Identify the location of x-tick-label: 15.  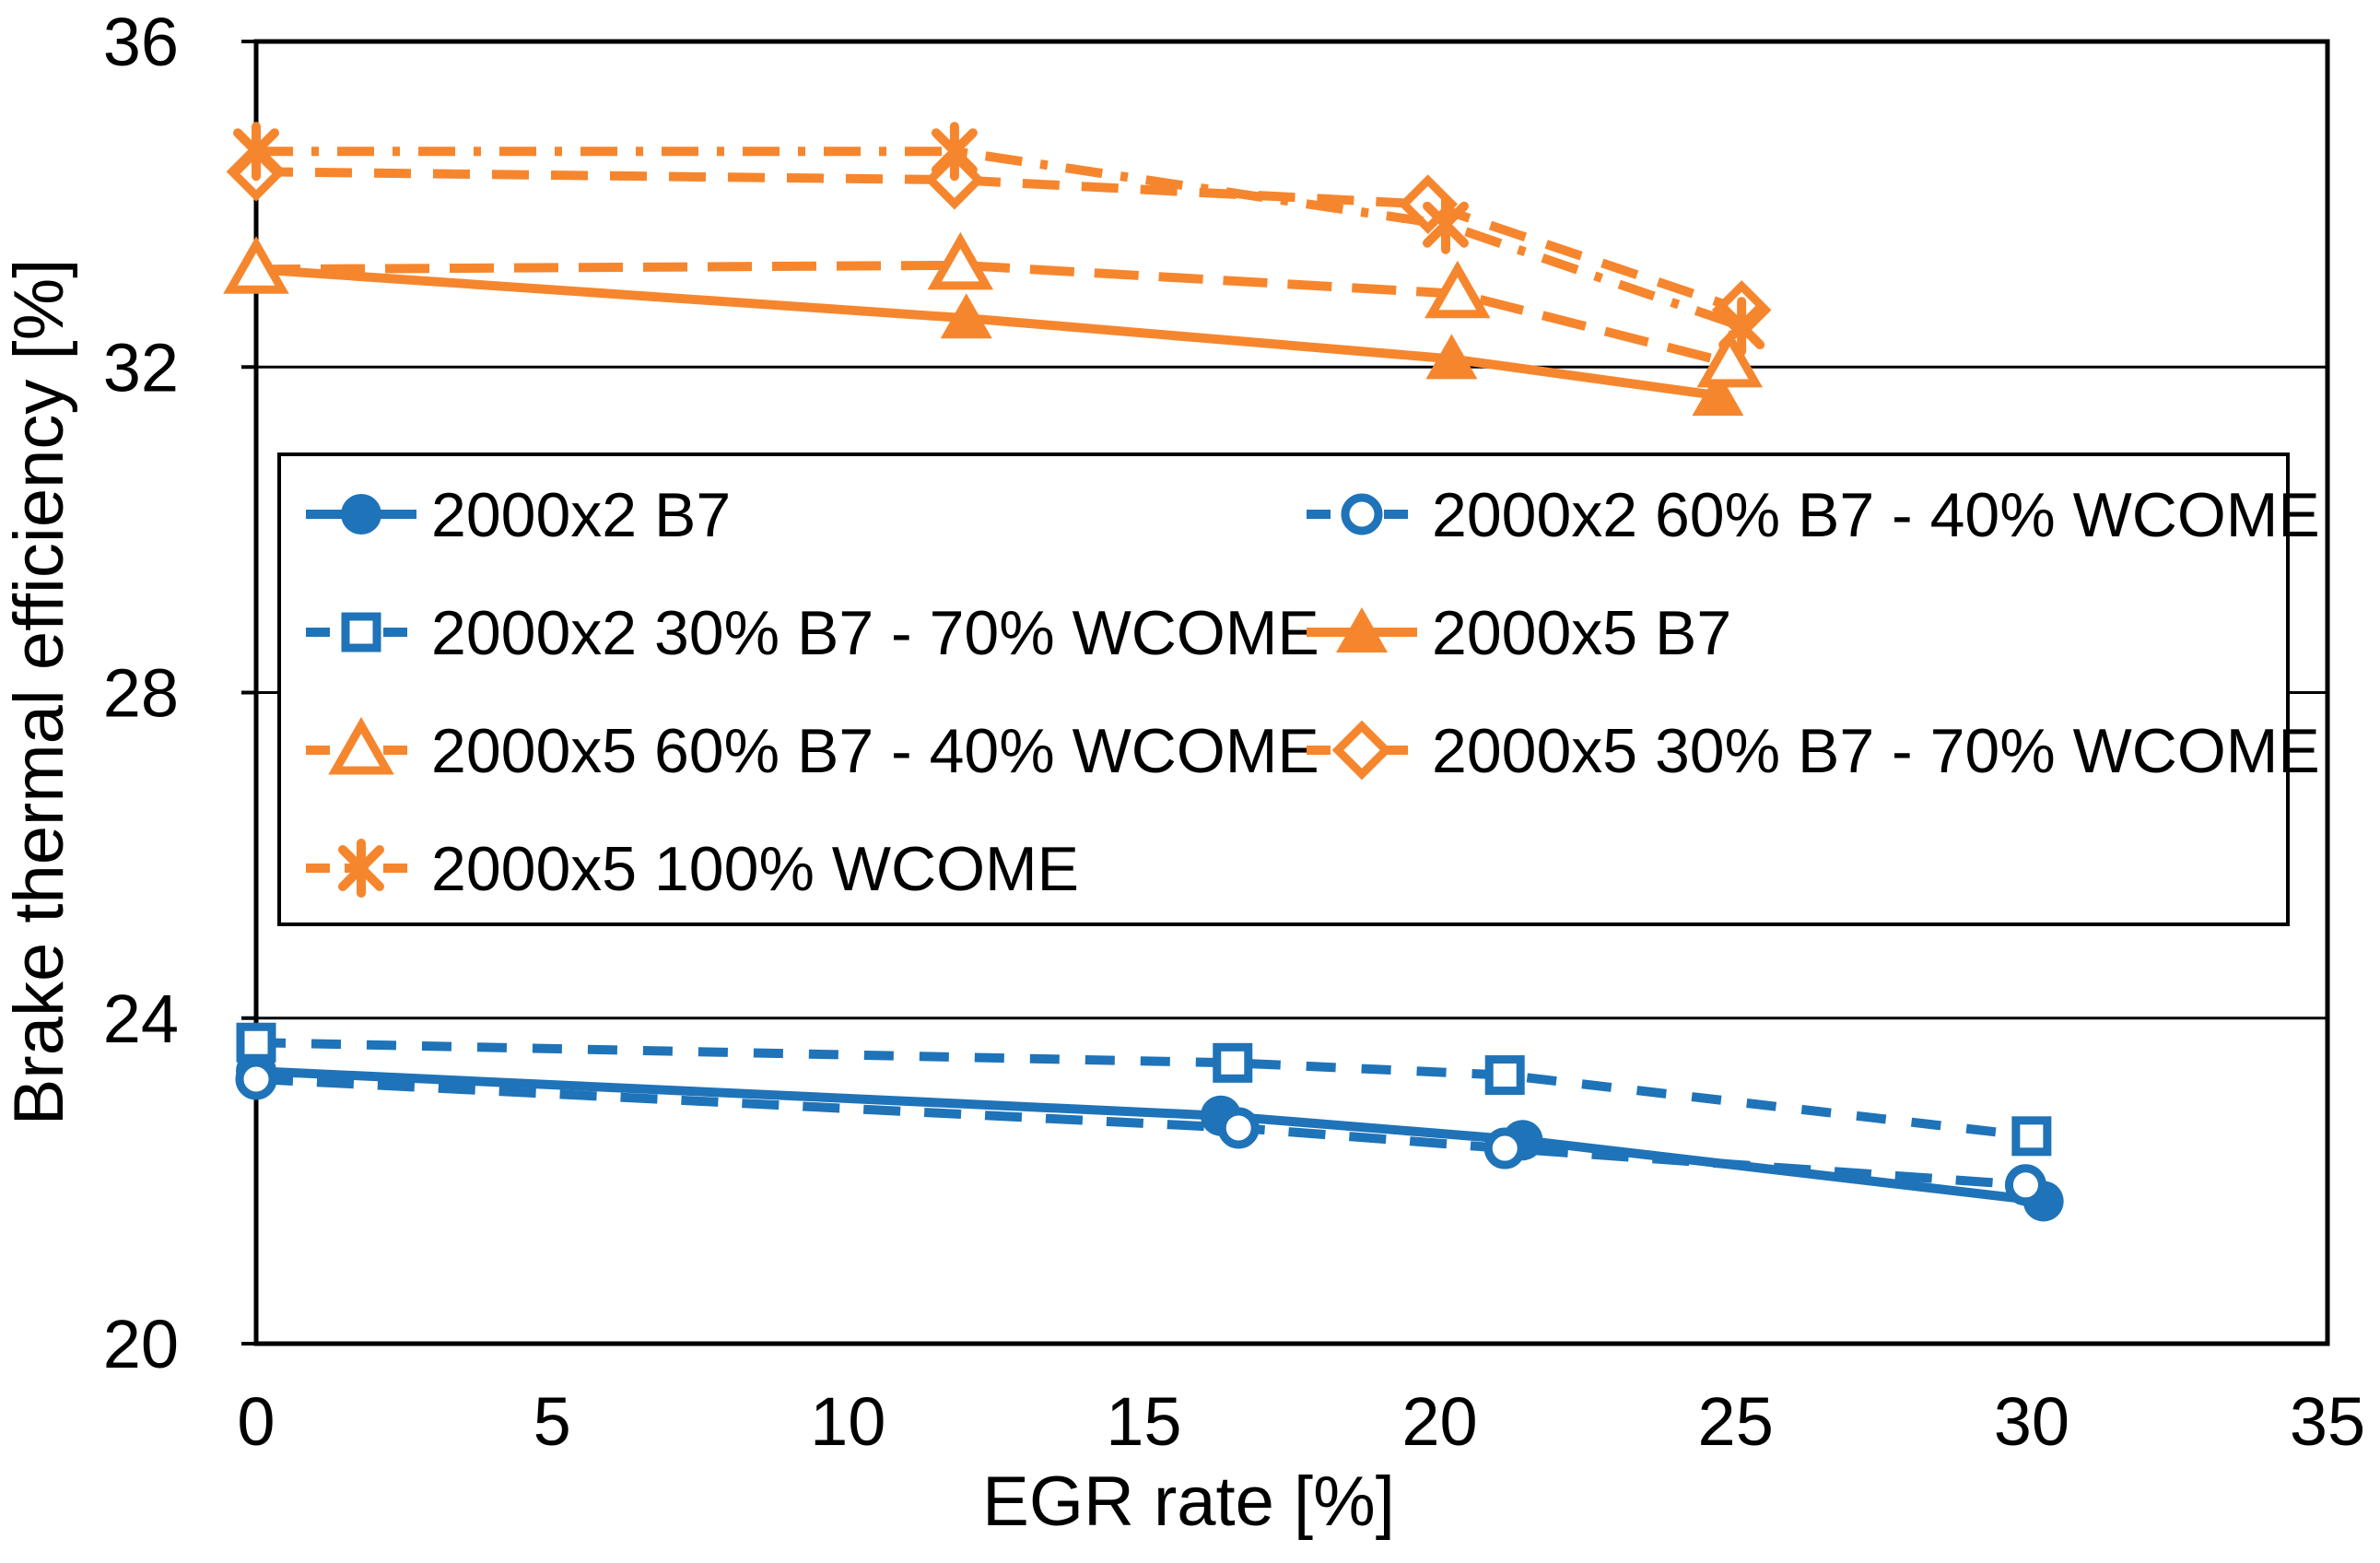
(1143, 1421).